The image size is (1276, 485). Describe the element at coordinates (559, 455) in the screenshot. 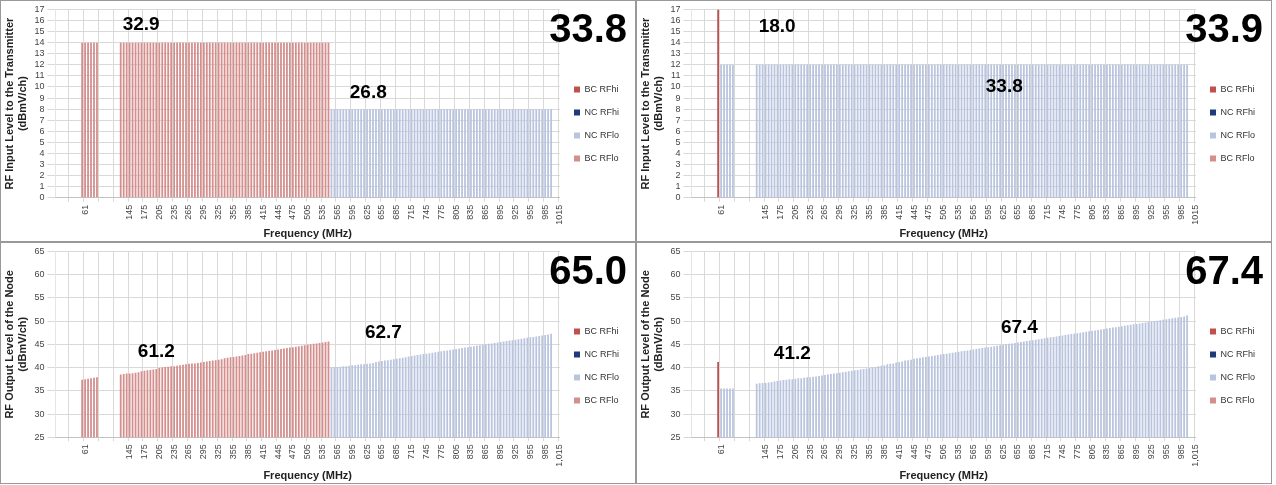

I see `x-tick-label: 1,015` at that location.